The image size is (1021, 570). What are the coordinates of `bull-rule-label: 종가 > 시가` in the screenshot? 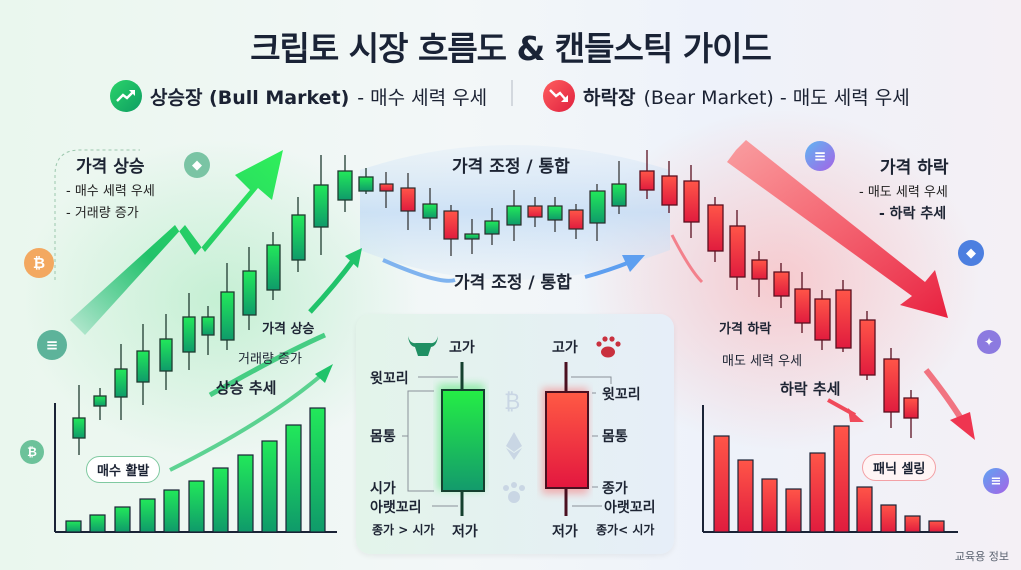 It's located at (403, 530).